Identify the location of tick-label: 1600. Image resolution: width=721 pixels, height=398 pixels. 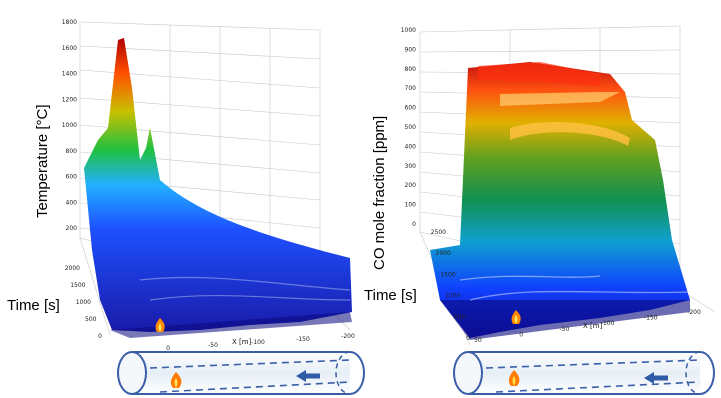
(69, 48).